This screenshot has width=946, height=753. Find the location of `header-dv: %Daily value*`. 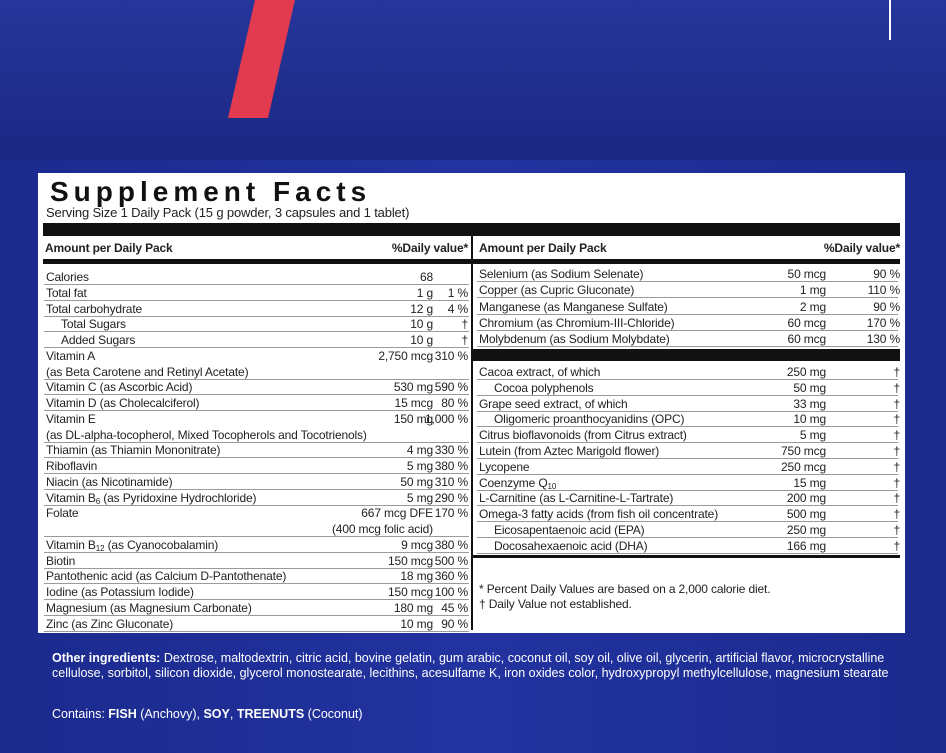

header-dv: %Daily value* is located at coordinates (861, 248).